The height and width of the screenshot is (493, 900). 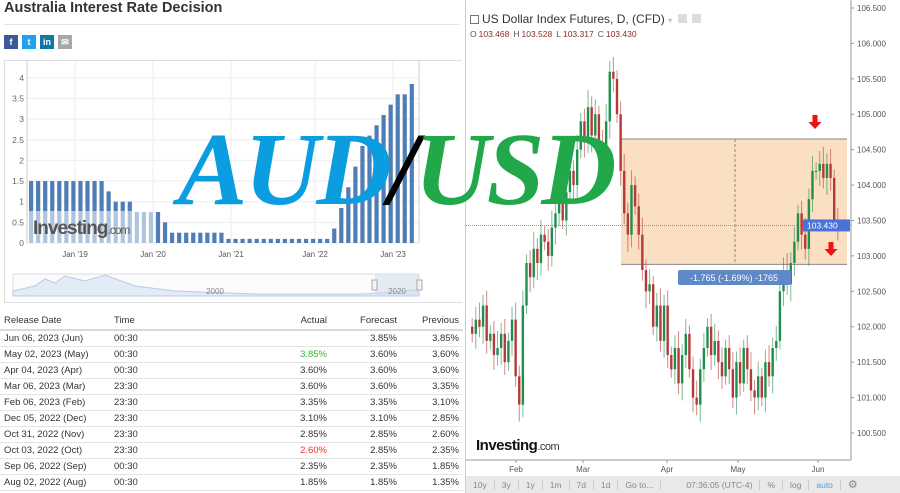 What do you see at coordinates (734, 202) in the screenshot?
I see `measure-range-box` at bounding box center [734, 202].